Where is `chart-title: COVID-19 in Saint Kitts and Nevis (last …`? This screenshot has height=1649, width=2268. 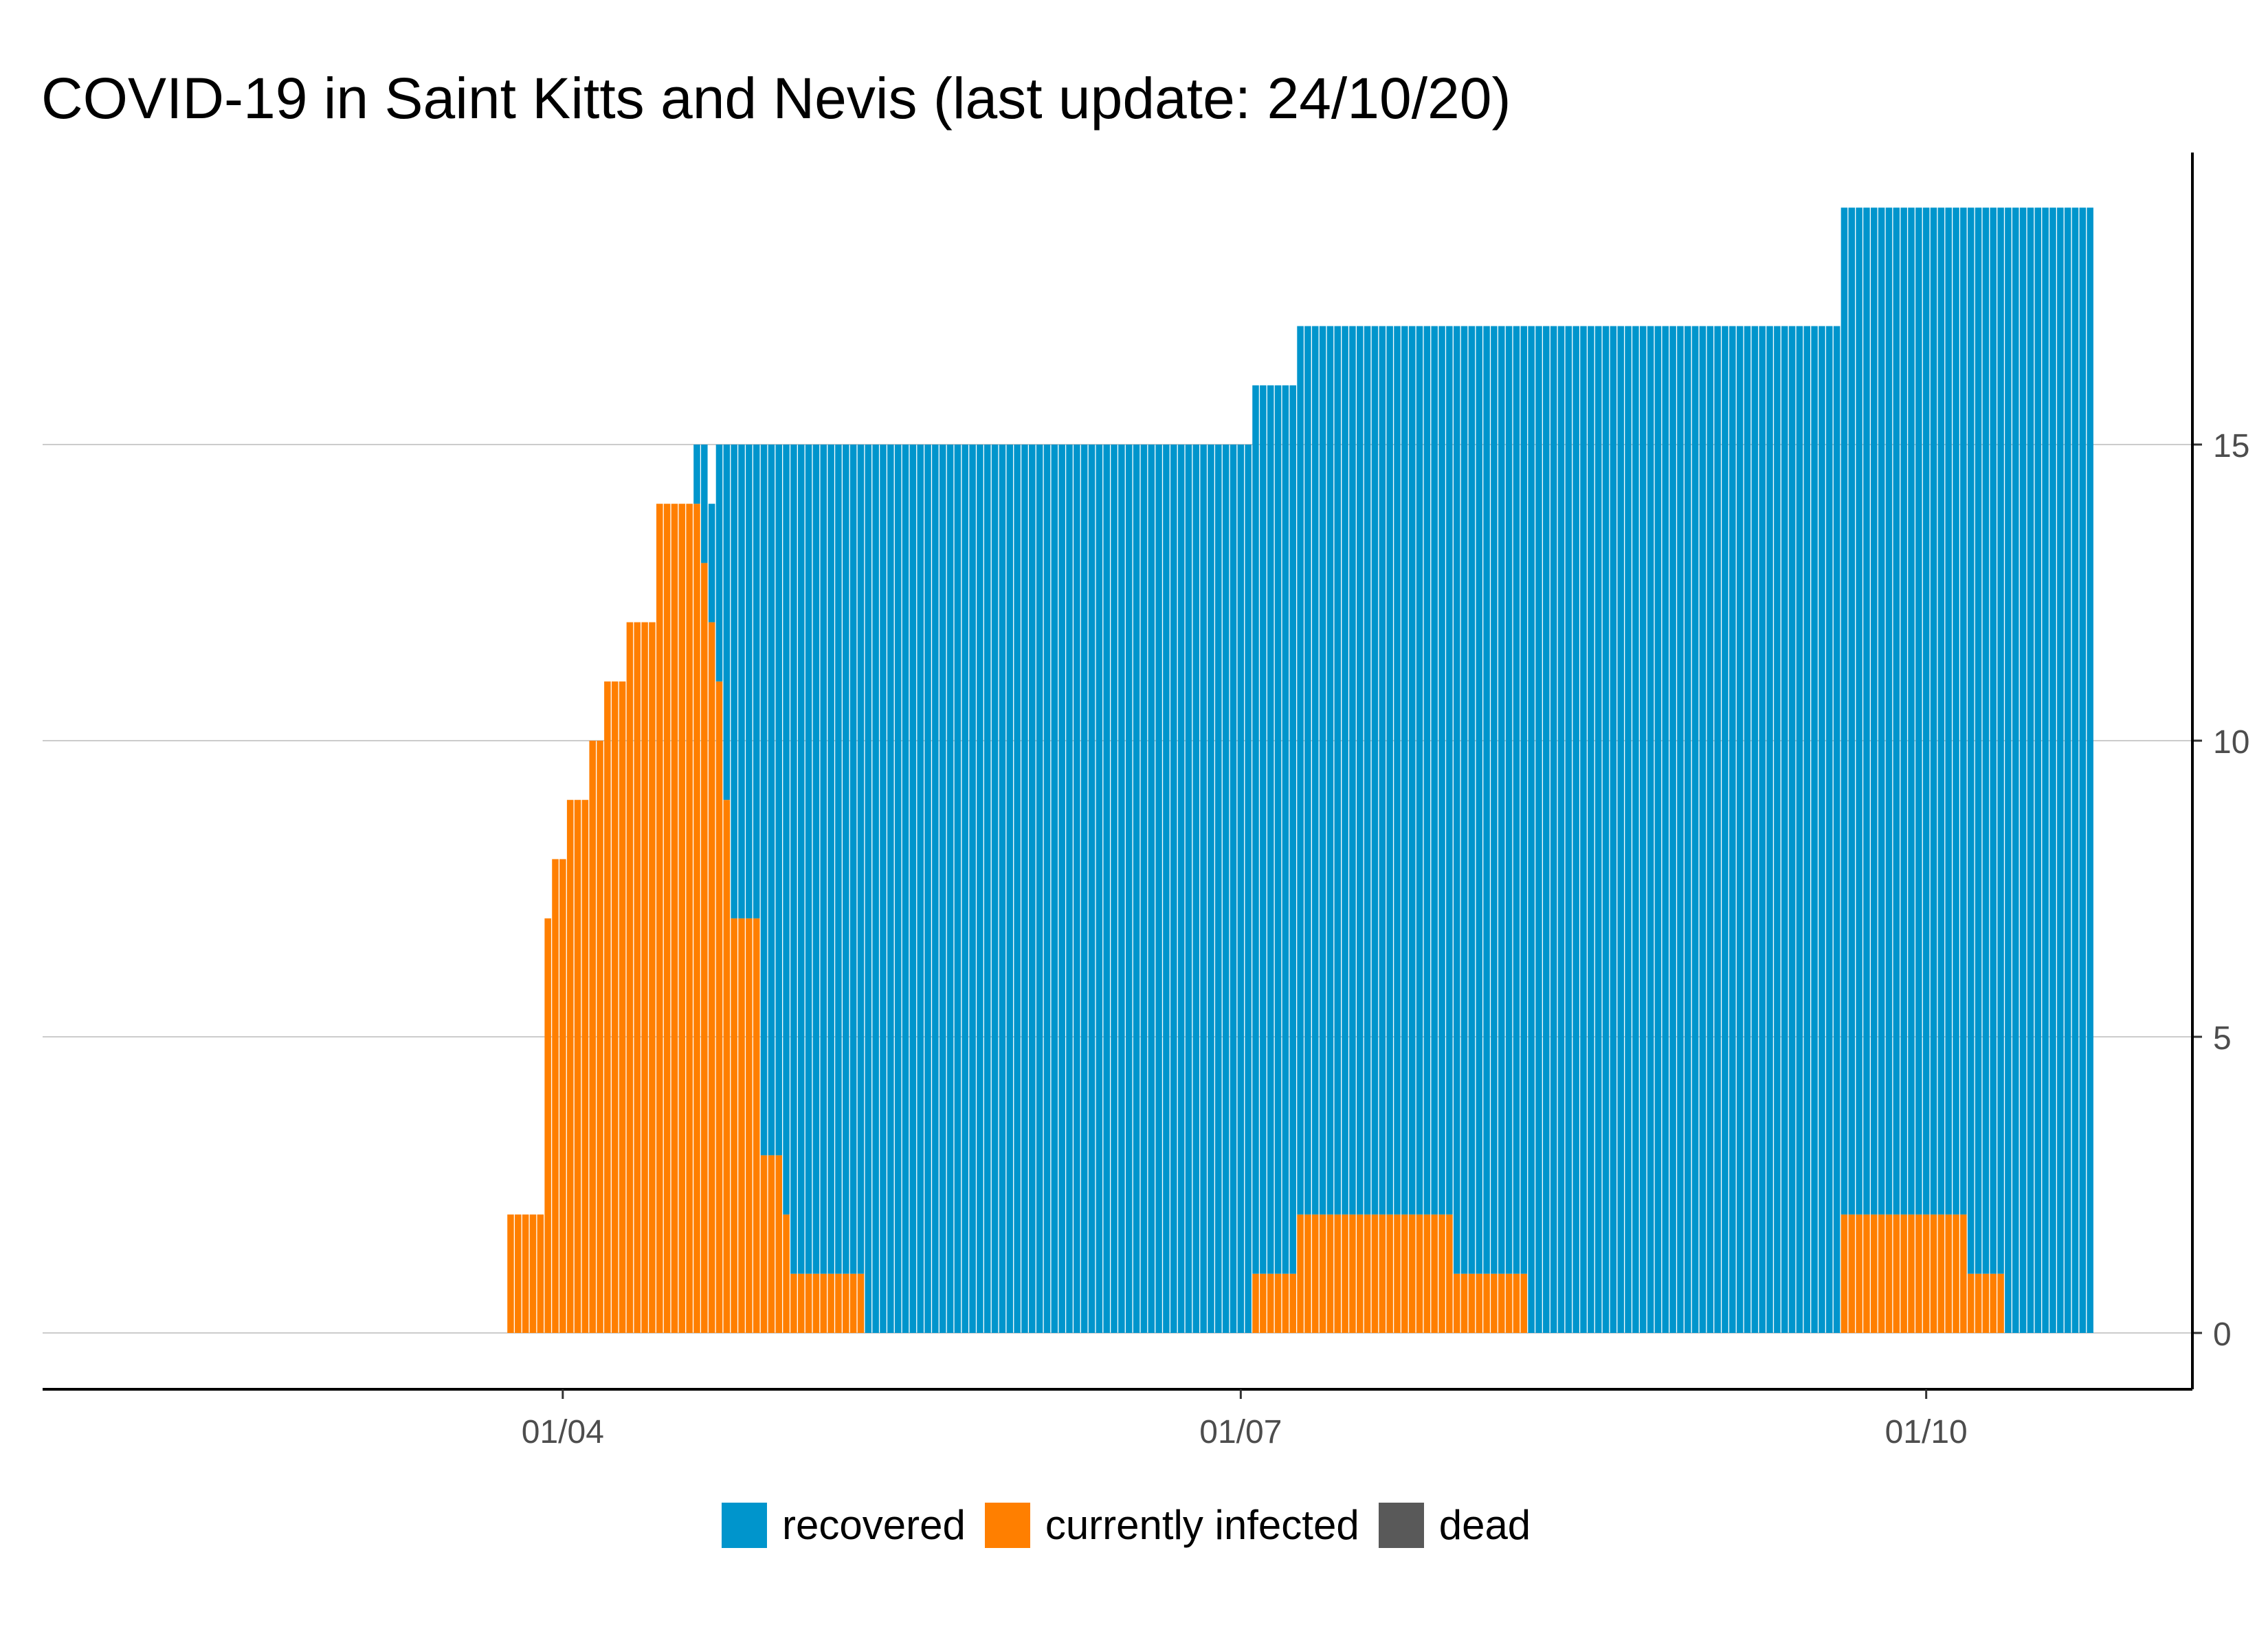 chart-title: COVID-19 in Saint Kitts and Nevis (last … is located at coordinates (776, 99).